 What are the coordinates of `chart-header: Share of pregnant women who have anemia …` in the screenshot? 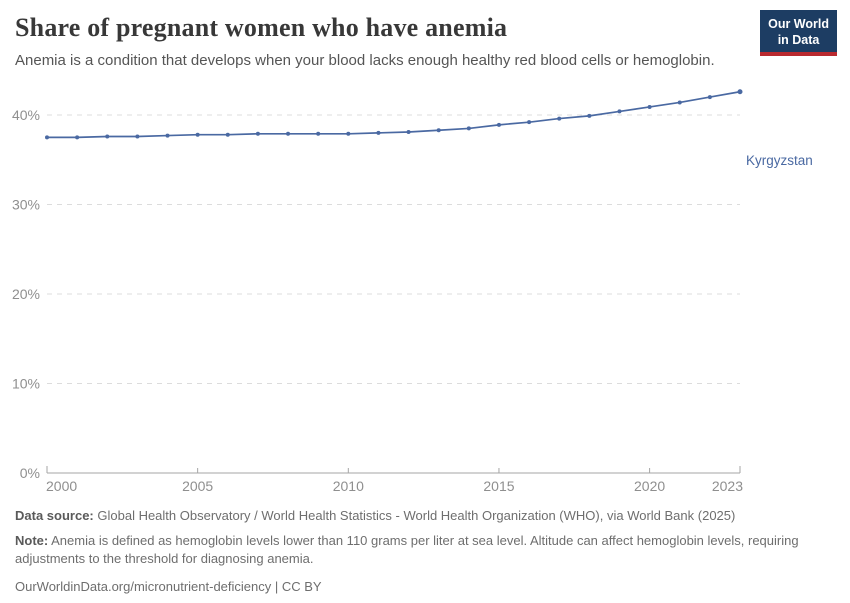 It's located at (425, 34).